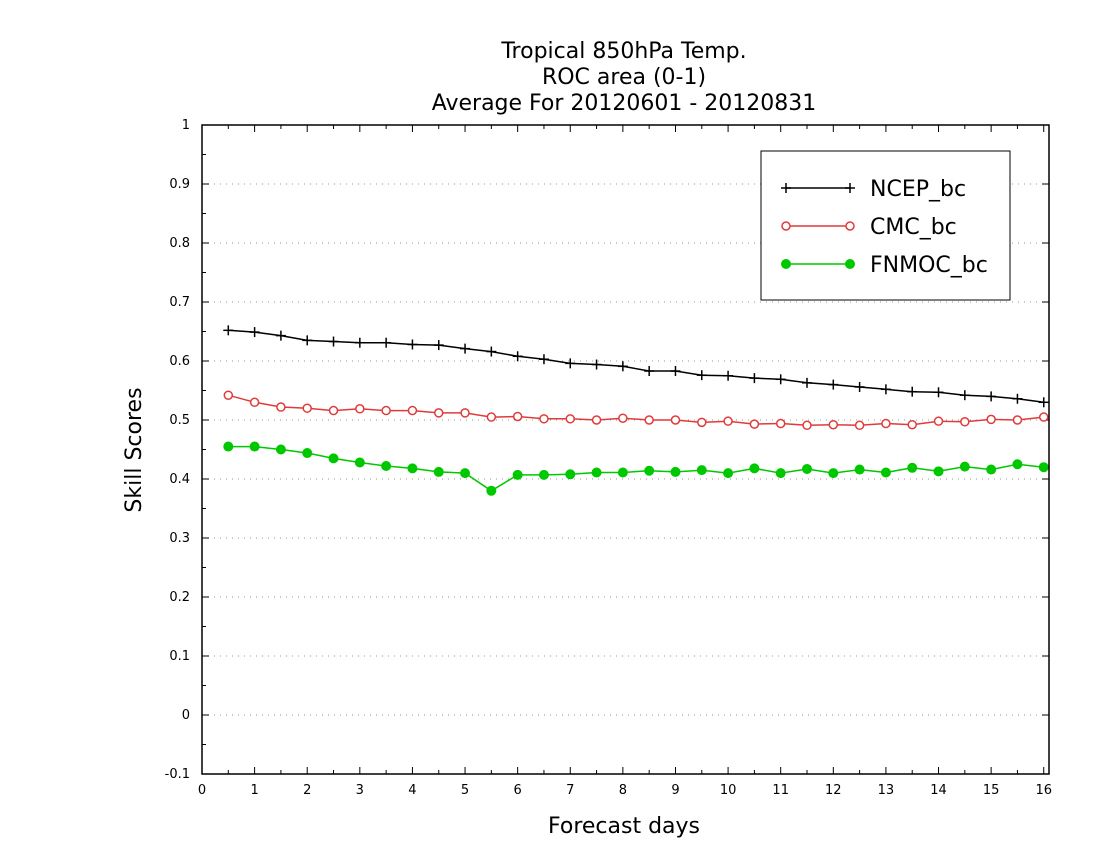 The width and height of the screenshot is (1100, 850). I want to click on y-tick-label: 0.2, so click(179, 597).